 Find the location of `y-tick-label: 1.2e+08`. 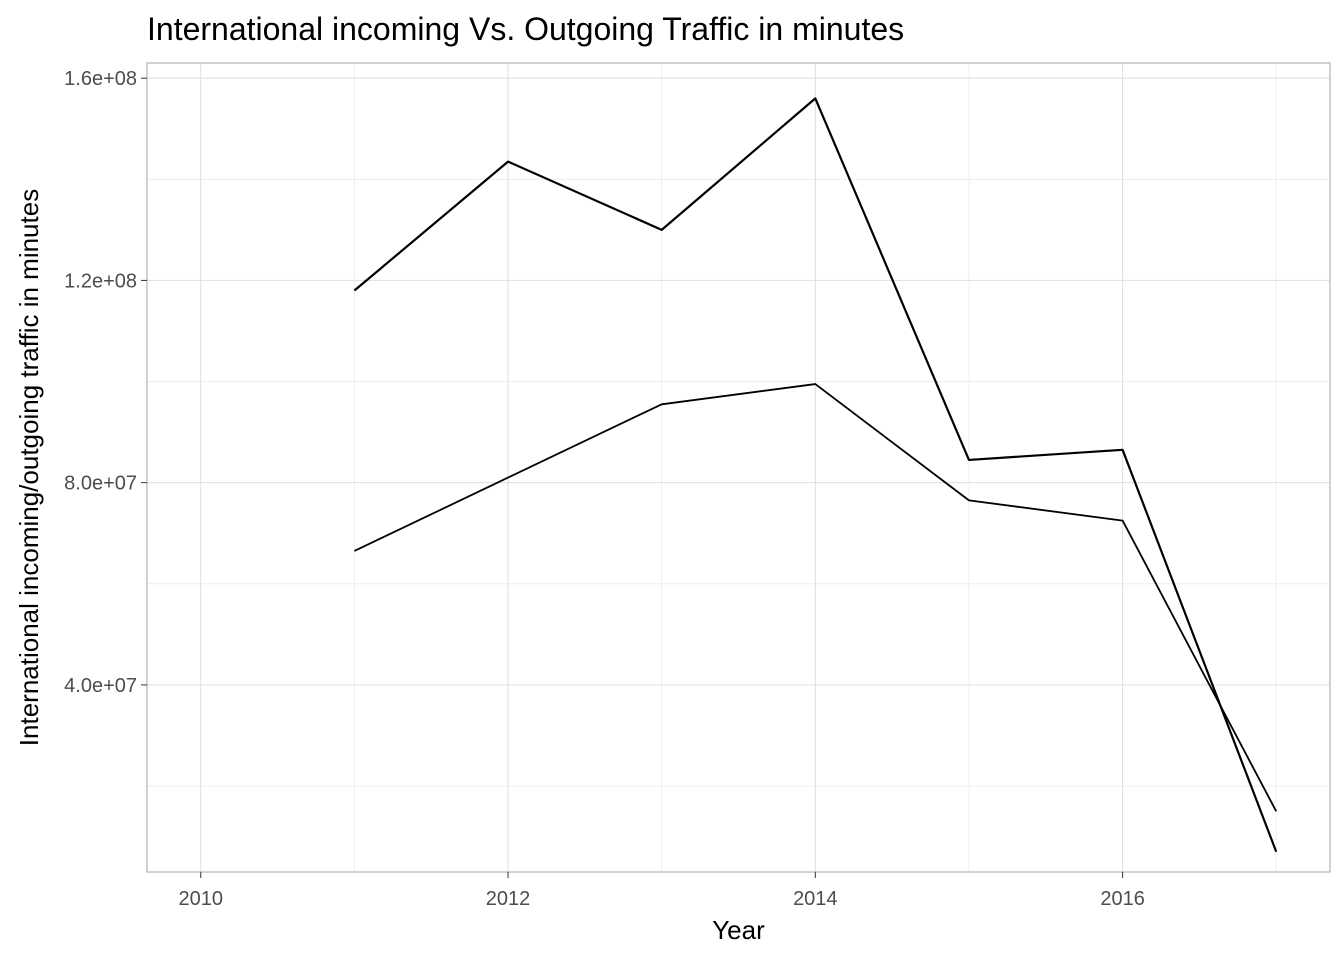

y-tick-label: 1.2e+08 is located at coordinates (100, 281).